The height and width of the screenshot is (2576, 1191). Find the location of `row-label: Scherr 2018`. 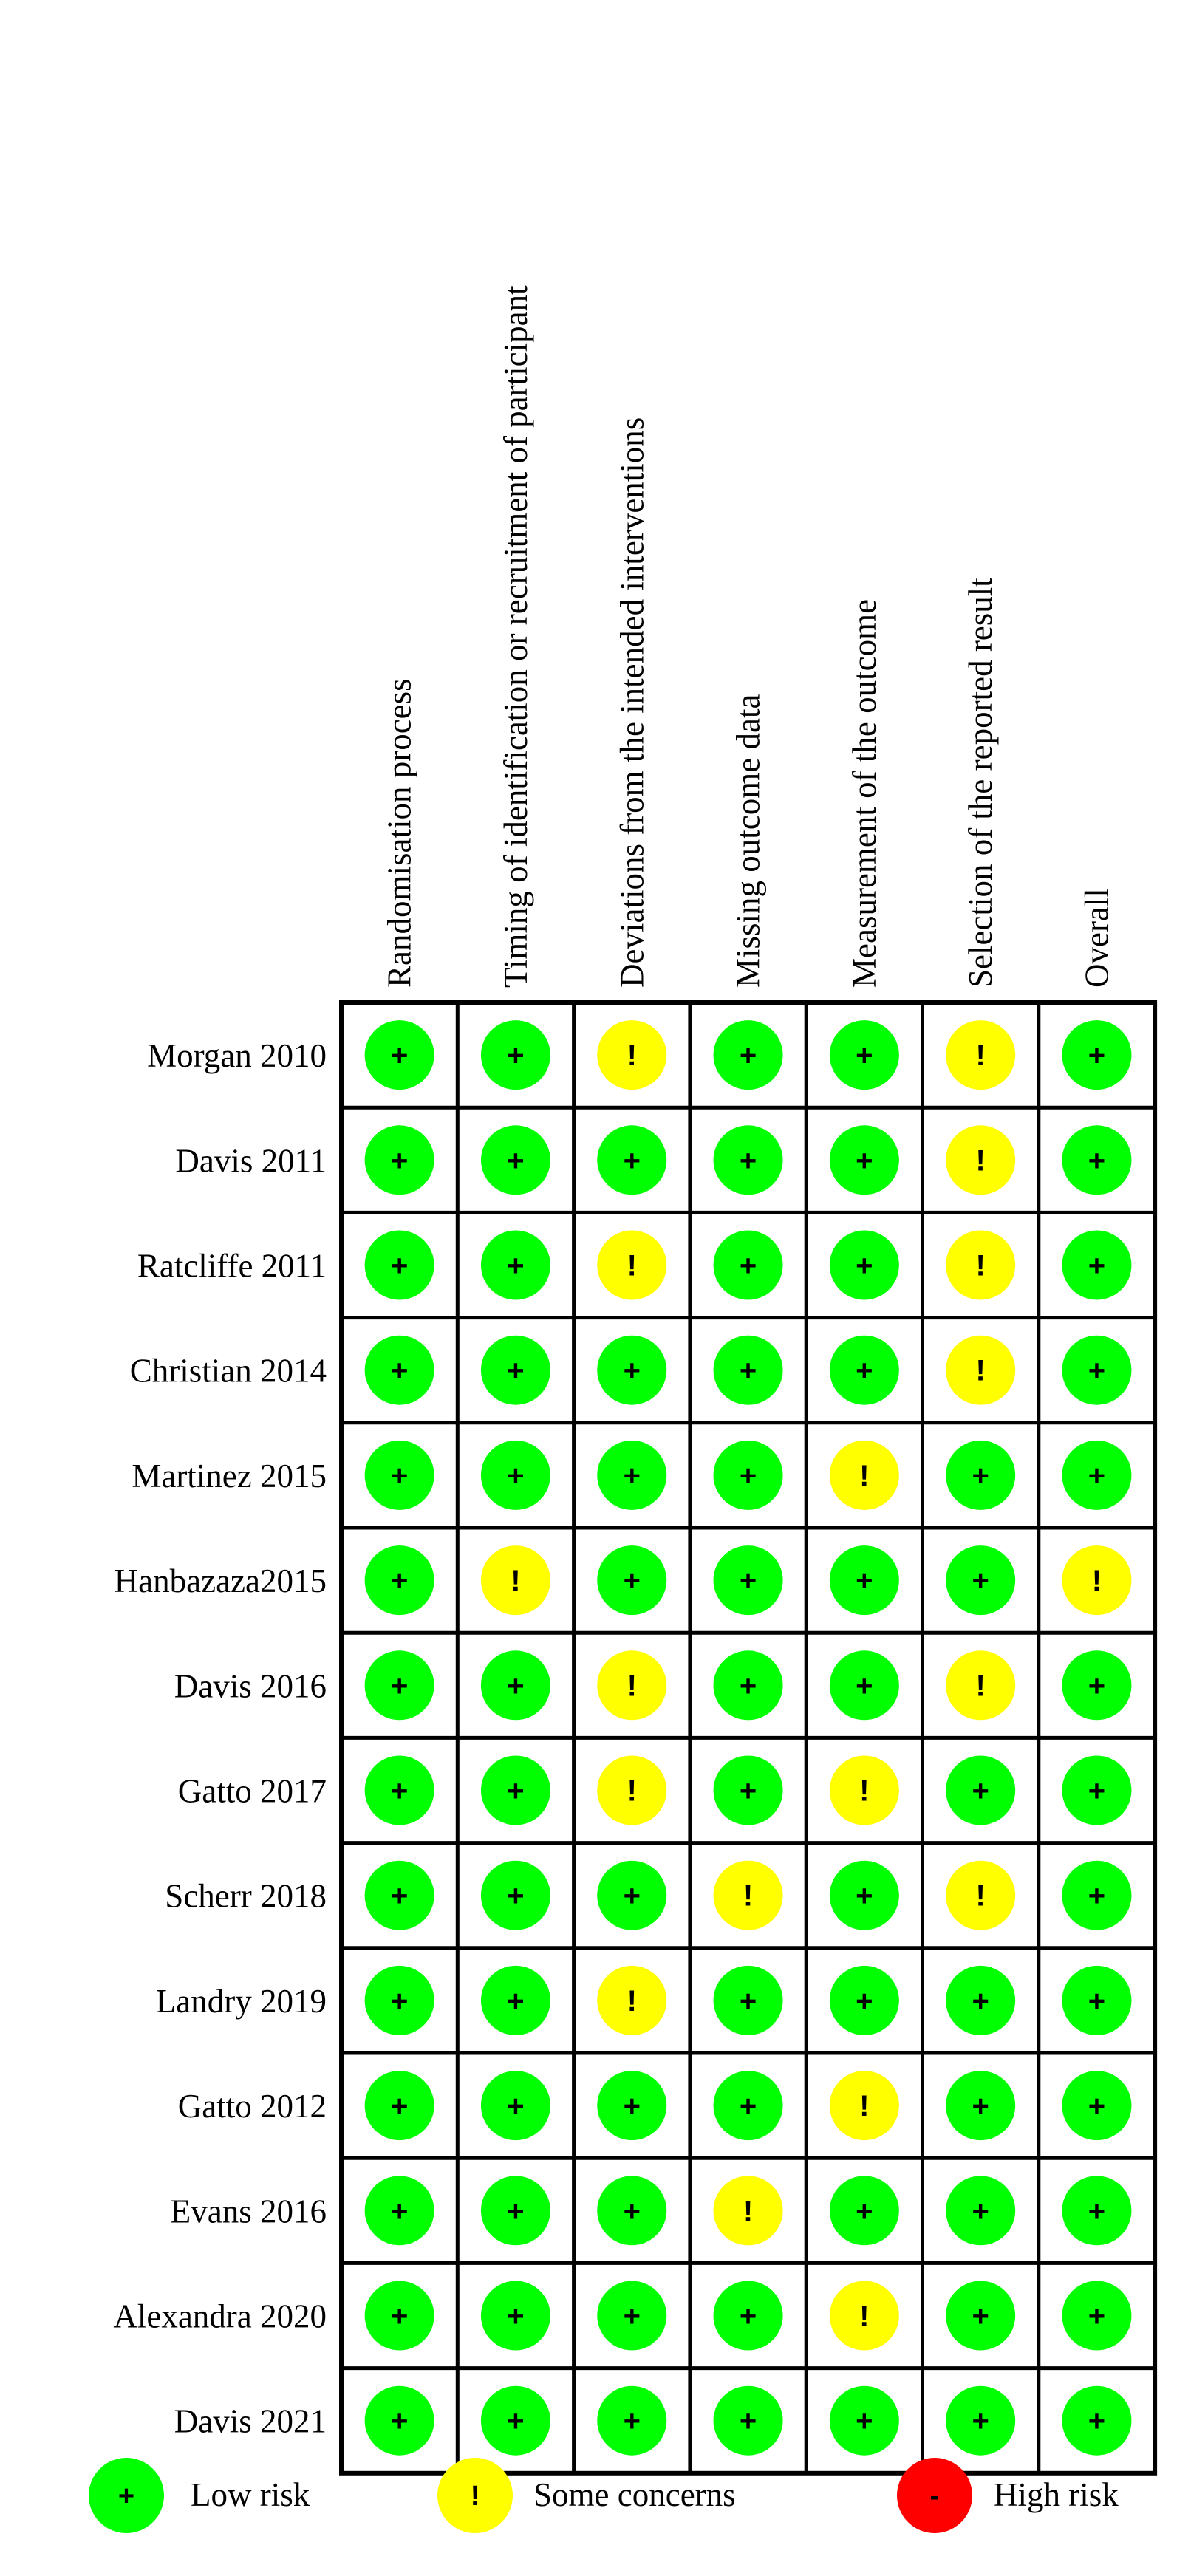

row-label: Scherr 2018 is located at coordinates (246, 1896).